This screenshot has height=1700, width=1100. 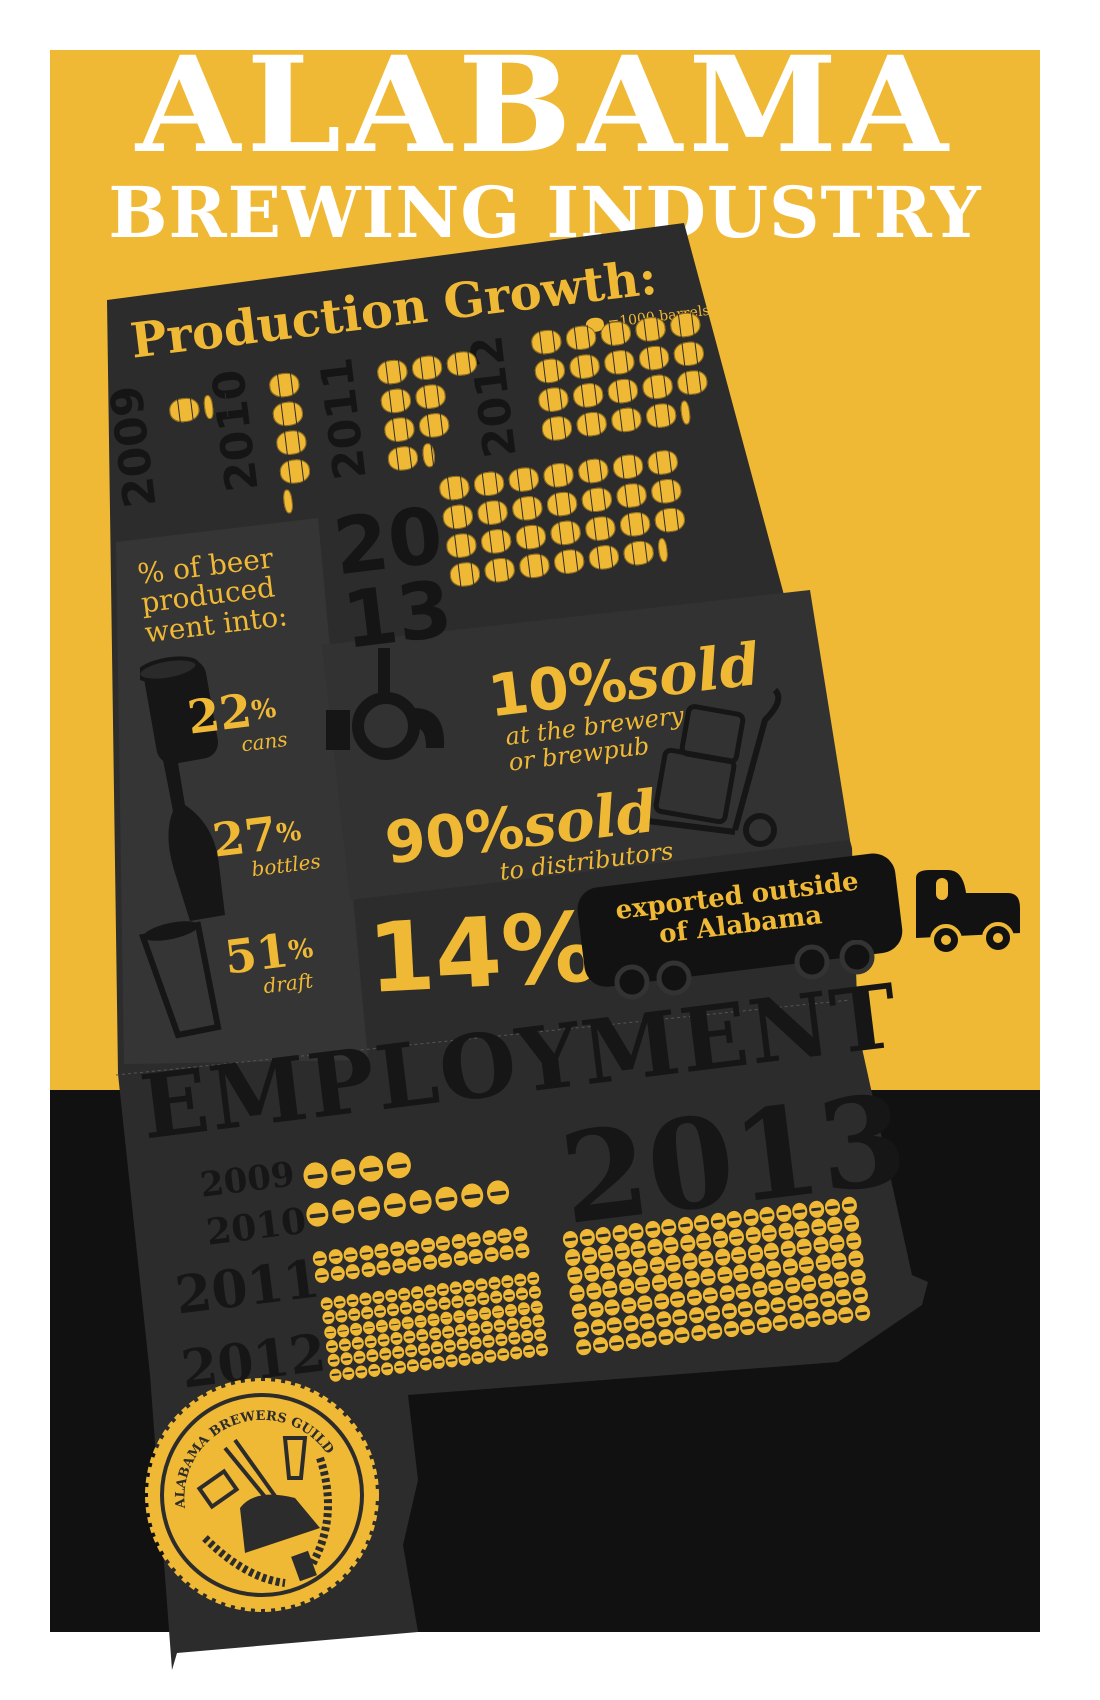 What do you see at coordinates (270, 961) in the screenshot?
I see `packaging-item-draft: 51% draft` at bounding box center [270, 961].